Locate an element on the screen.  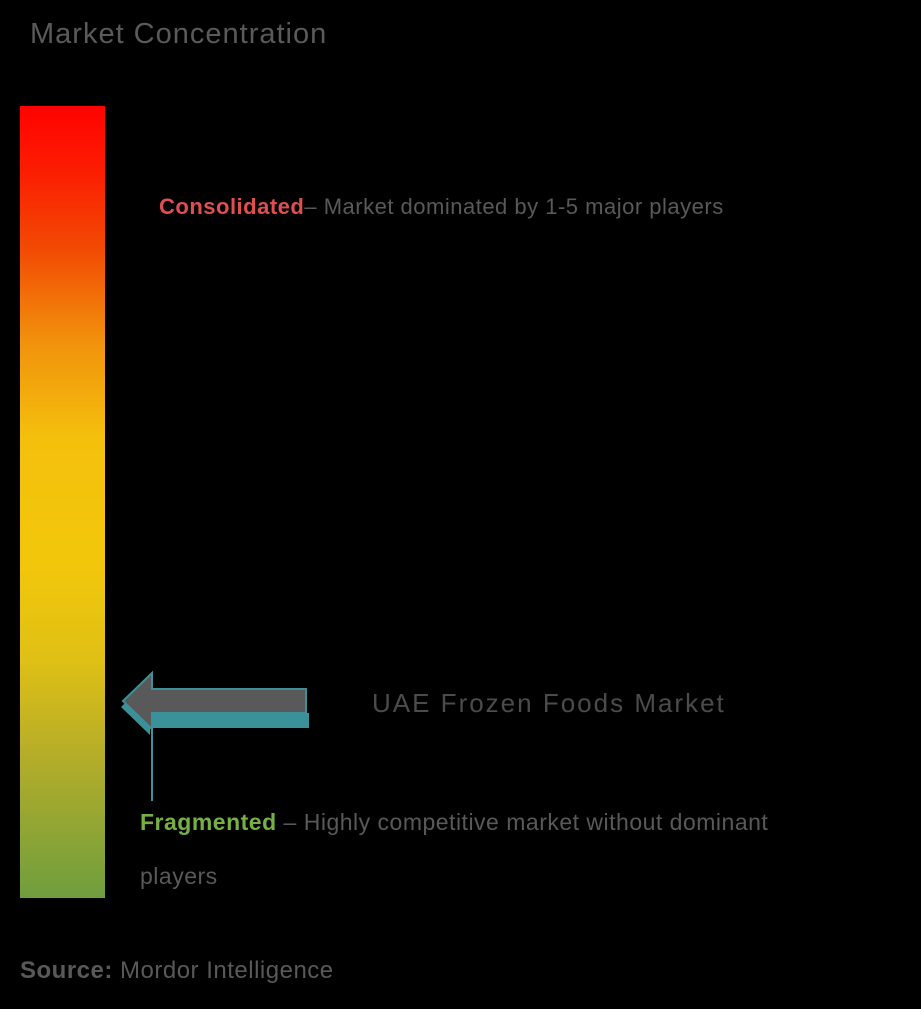
consolidated-label: Consolidated is located at coordinates (232, 206).